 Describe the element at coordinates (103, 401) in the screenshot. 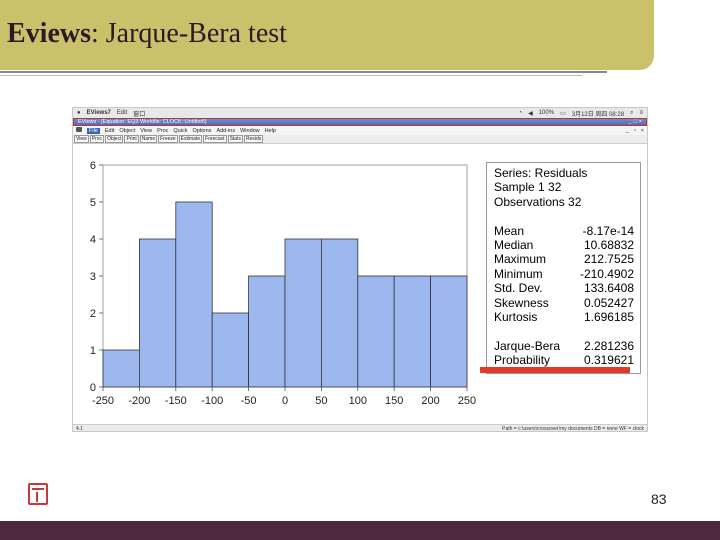

I see `x-tick-label: -250` at that location.